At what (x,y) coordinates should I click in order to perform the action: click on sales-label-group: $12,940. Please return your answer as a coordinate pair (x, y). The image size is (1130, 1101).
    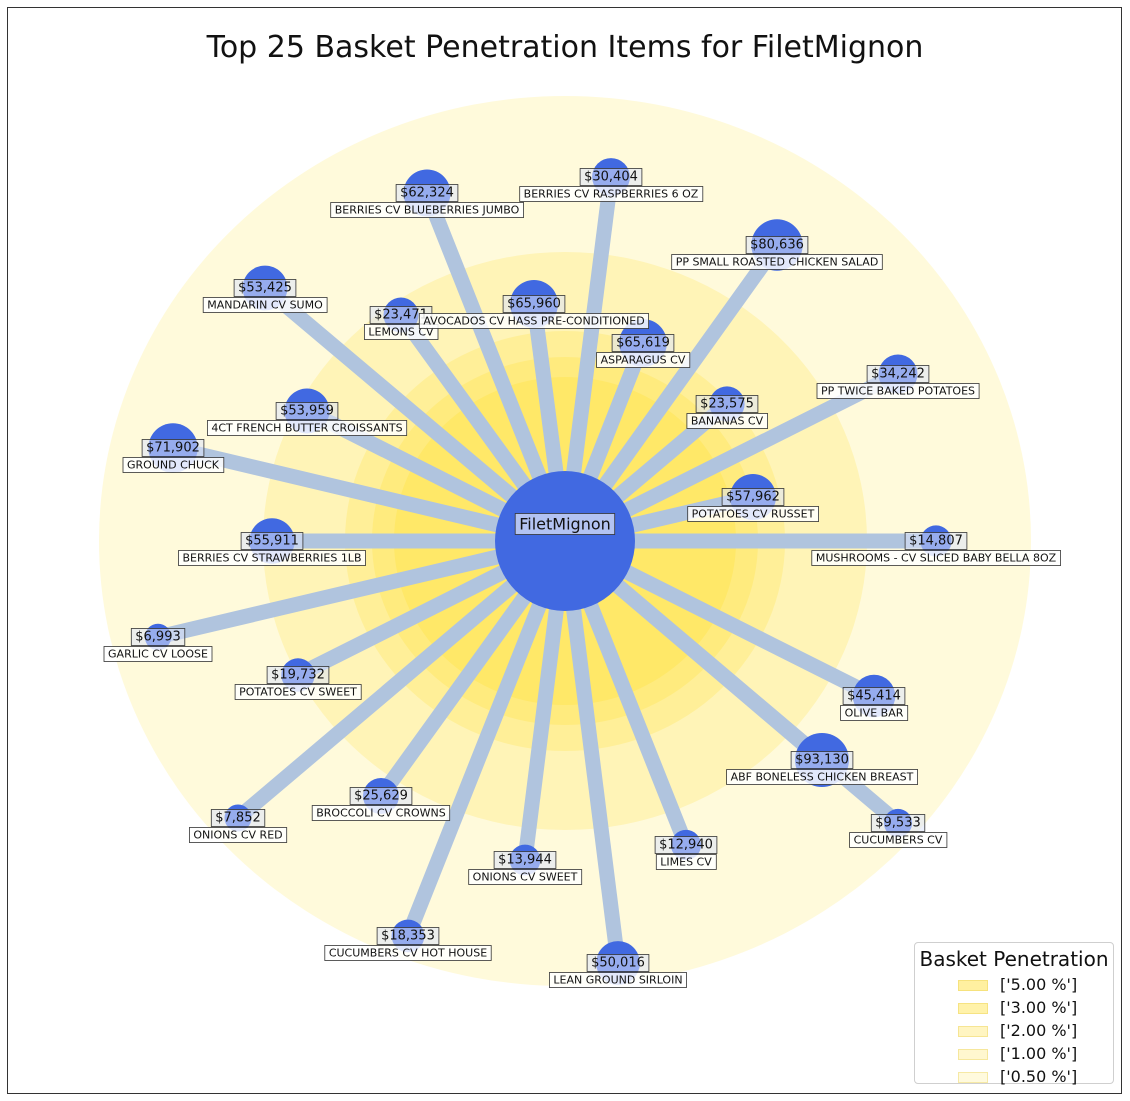
    Looking at the image, I should click on (686, 845).